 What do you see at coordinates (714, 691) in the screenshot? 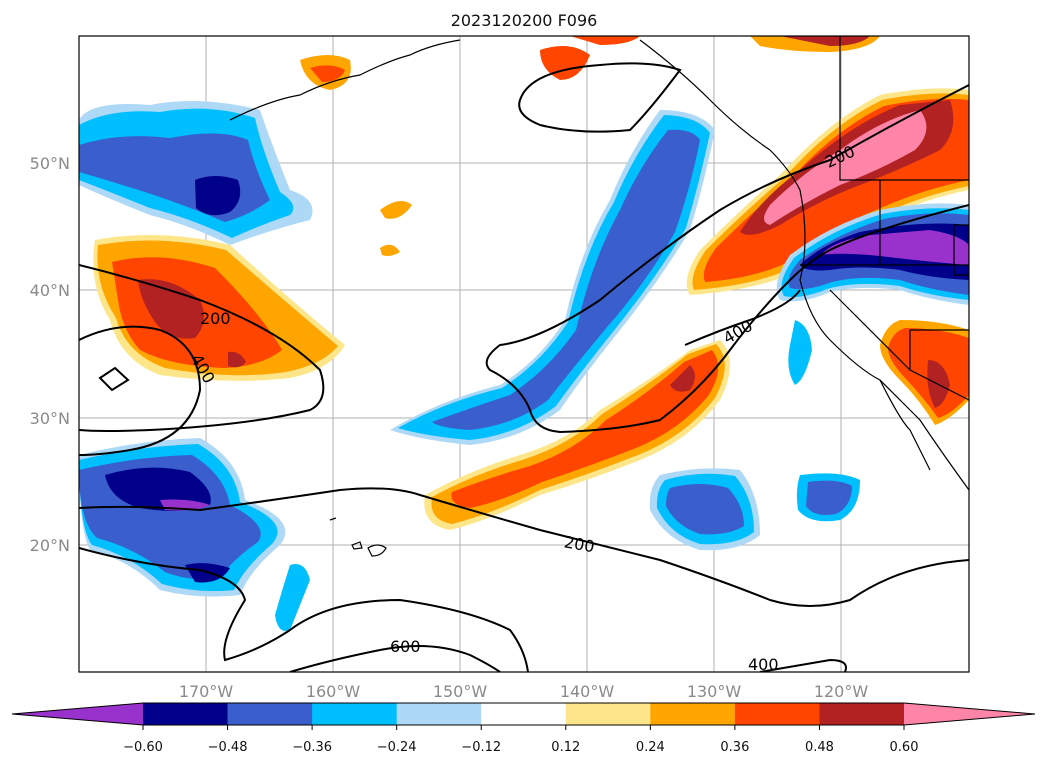
I see `lon-label-130w: 130°W` at bounding box center [714, 691].